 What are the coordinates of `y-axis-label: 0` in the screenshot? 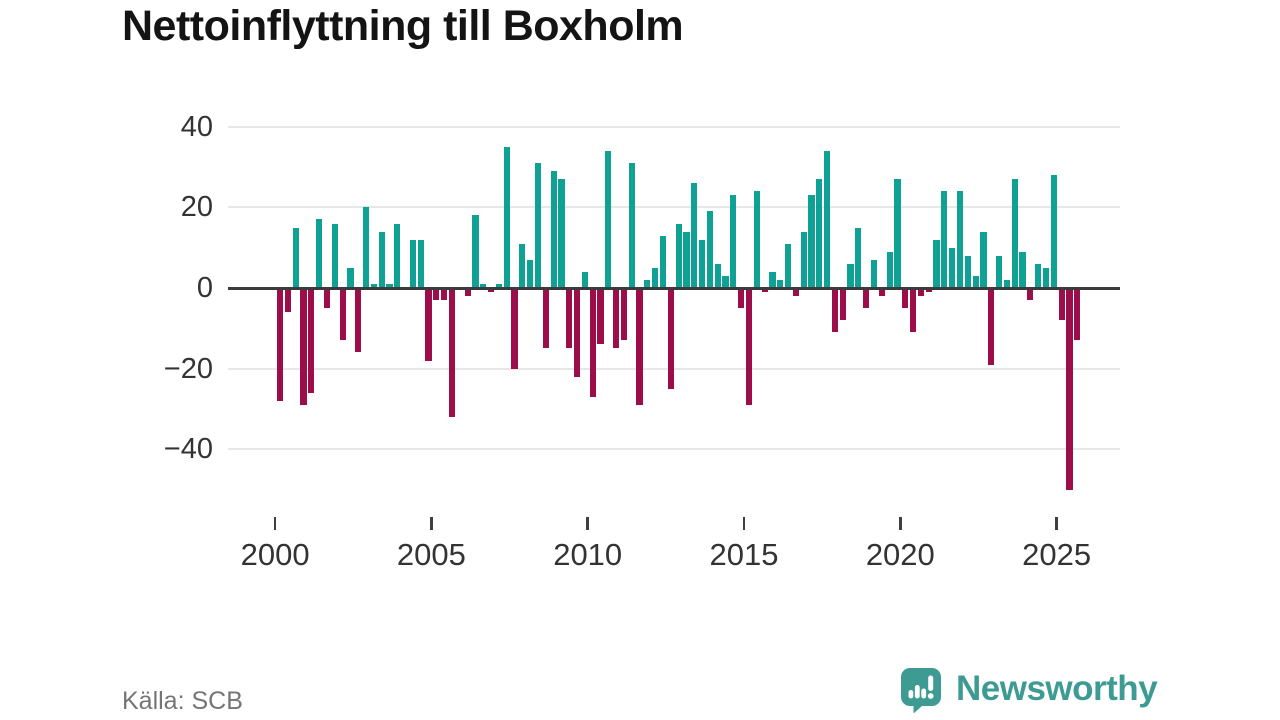 It's located at (204, 288).